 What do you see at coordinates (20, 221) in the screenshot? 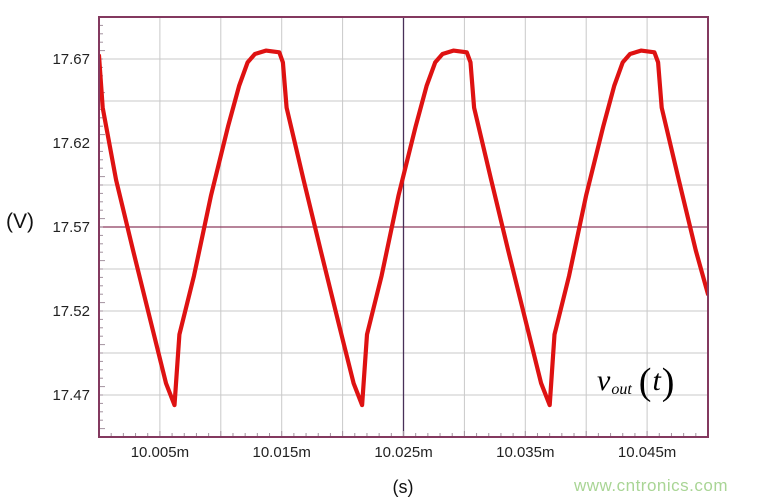
I see `y-axis-unit-label: (V)` at bounding box center [20, 221].